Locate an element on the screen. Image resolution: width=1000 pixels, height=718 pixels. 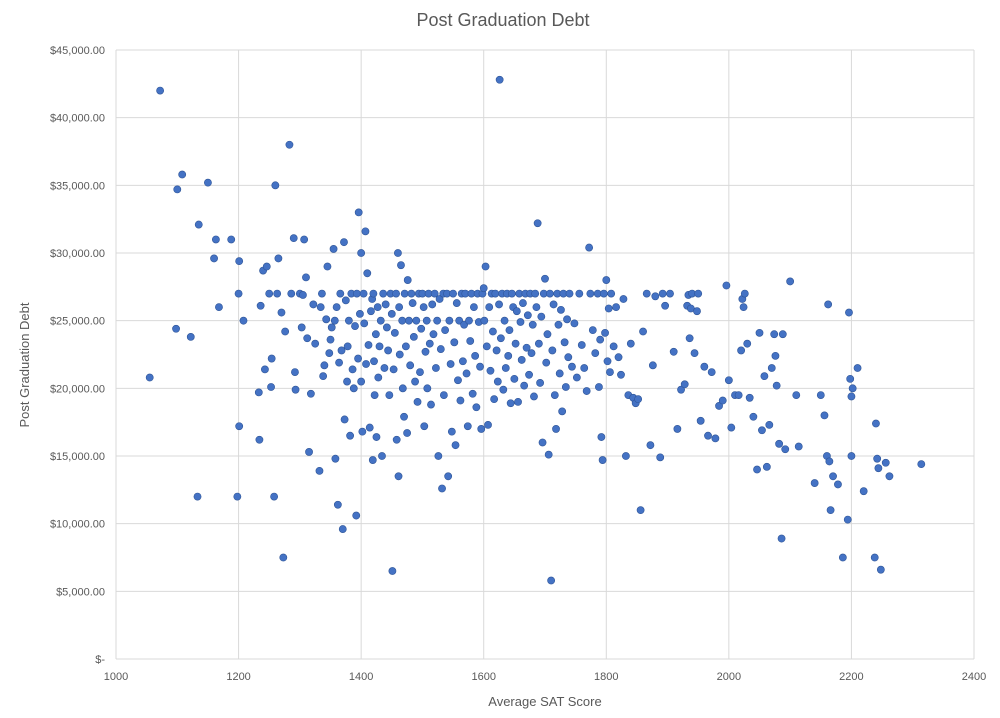
y-tick-label: $20,000.00 is located at coordinates (77, 389).